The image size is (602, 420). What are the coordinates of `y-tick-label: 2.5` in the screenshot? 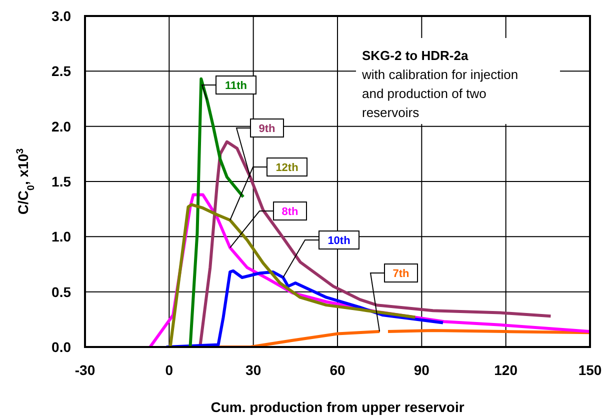 It's located at (62, 71).